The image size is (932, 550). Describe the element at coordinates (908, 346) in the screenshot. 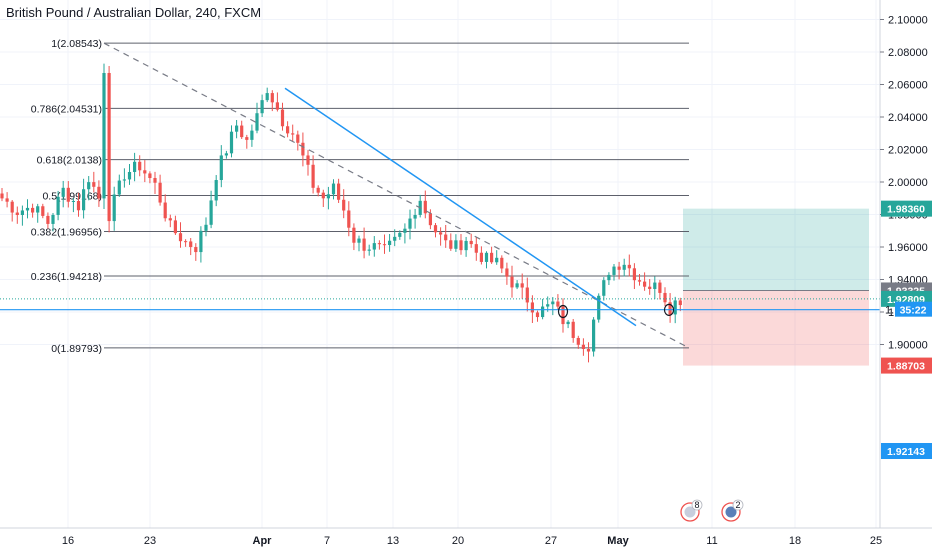

I see `y-tick-label: 1.90000` at that location.